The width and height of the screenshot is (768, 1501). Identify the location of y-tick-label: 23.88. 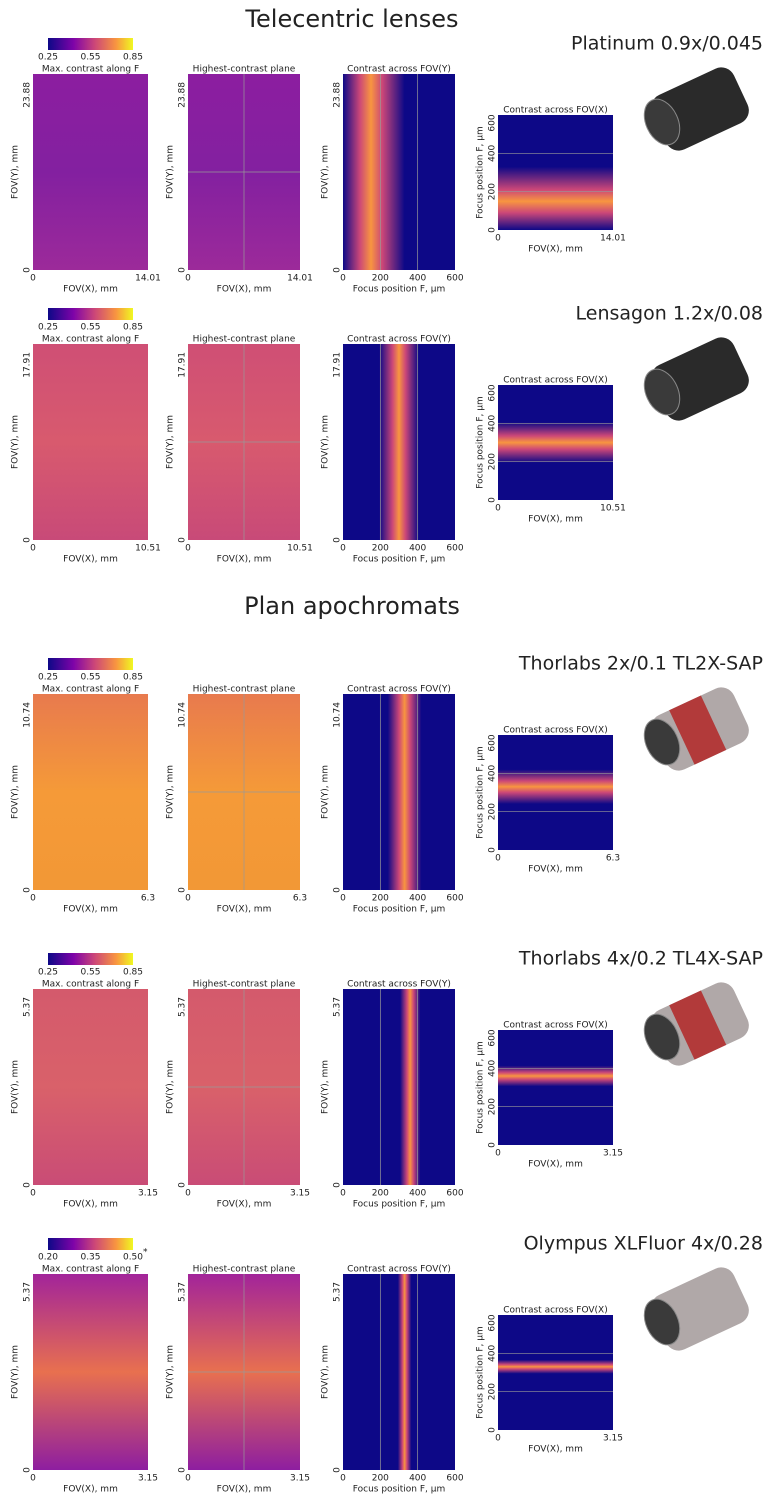
(338, 95).